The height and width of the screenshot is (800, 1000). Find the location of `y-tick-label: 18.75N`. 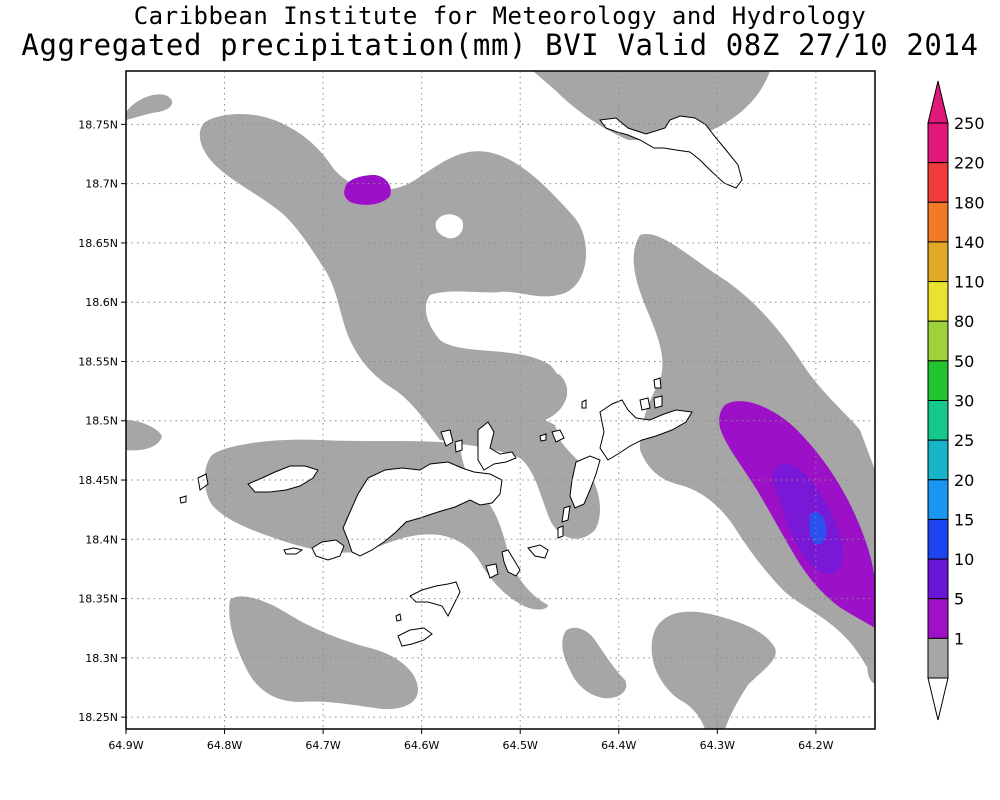

y-tick-label: 18.75N is located at coordinates (98, 124).